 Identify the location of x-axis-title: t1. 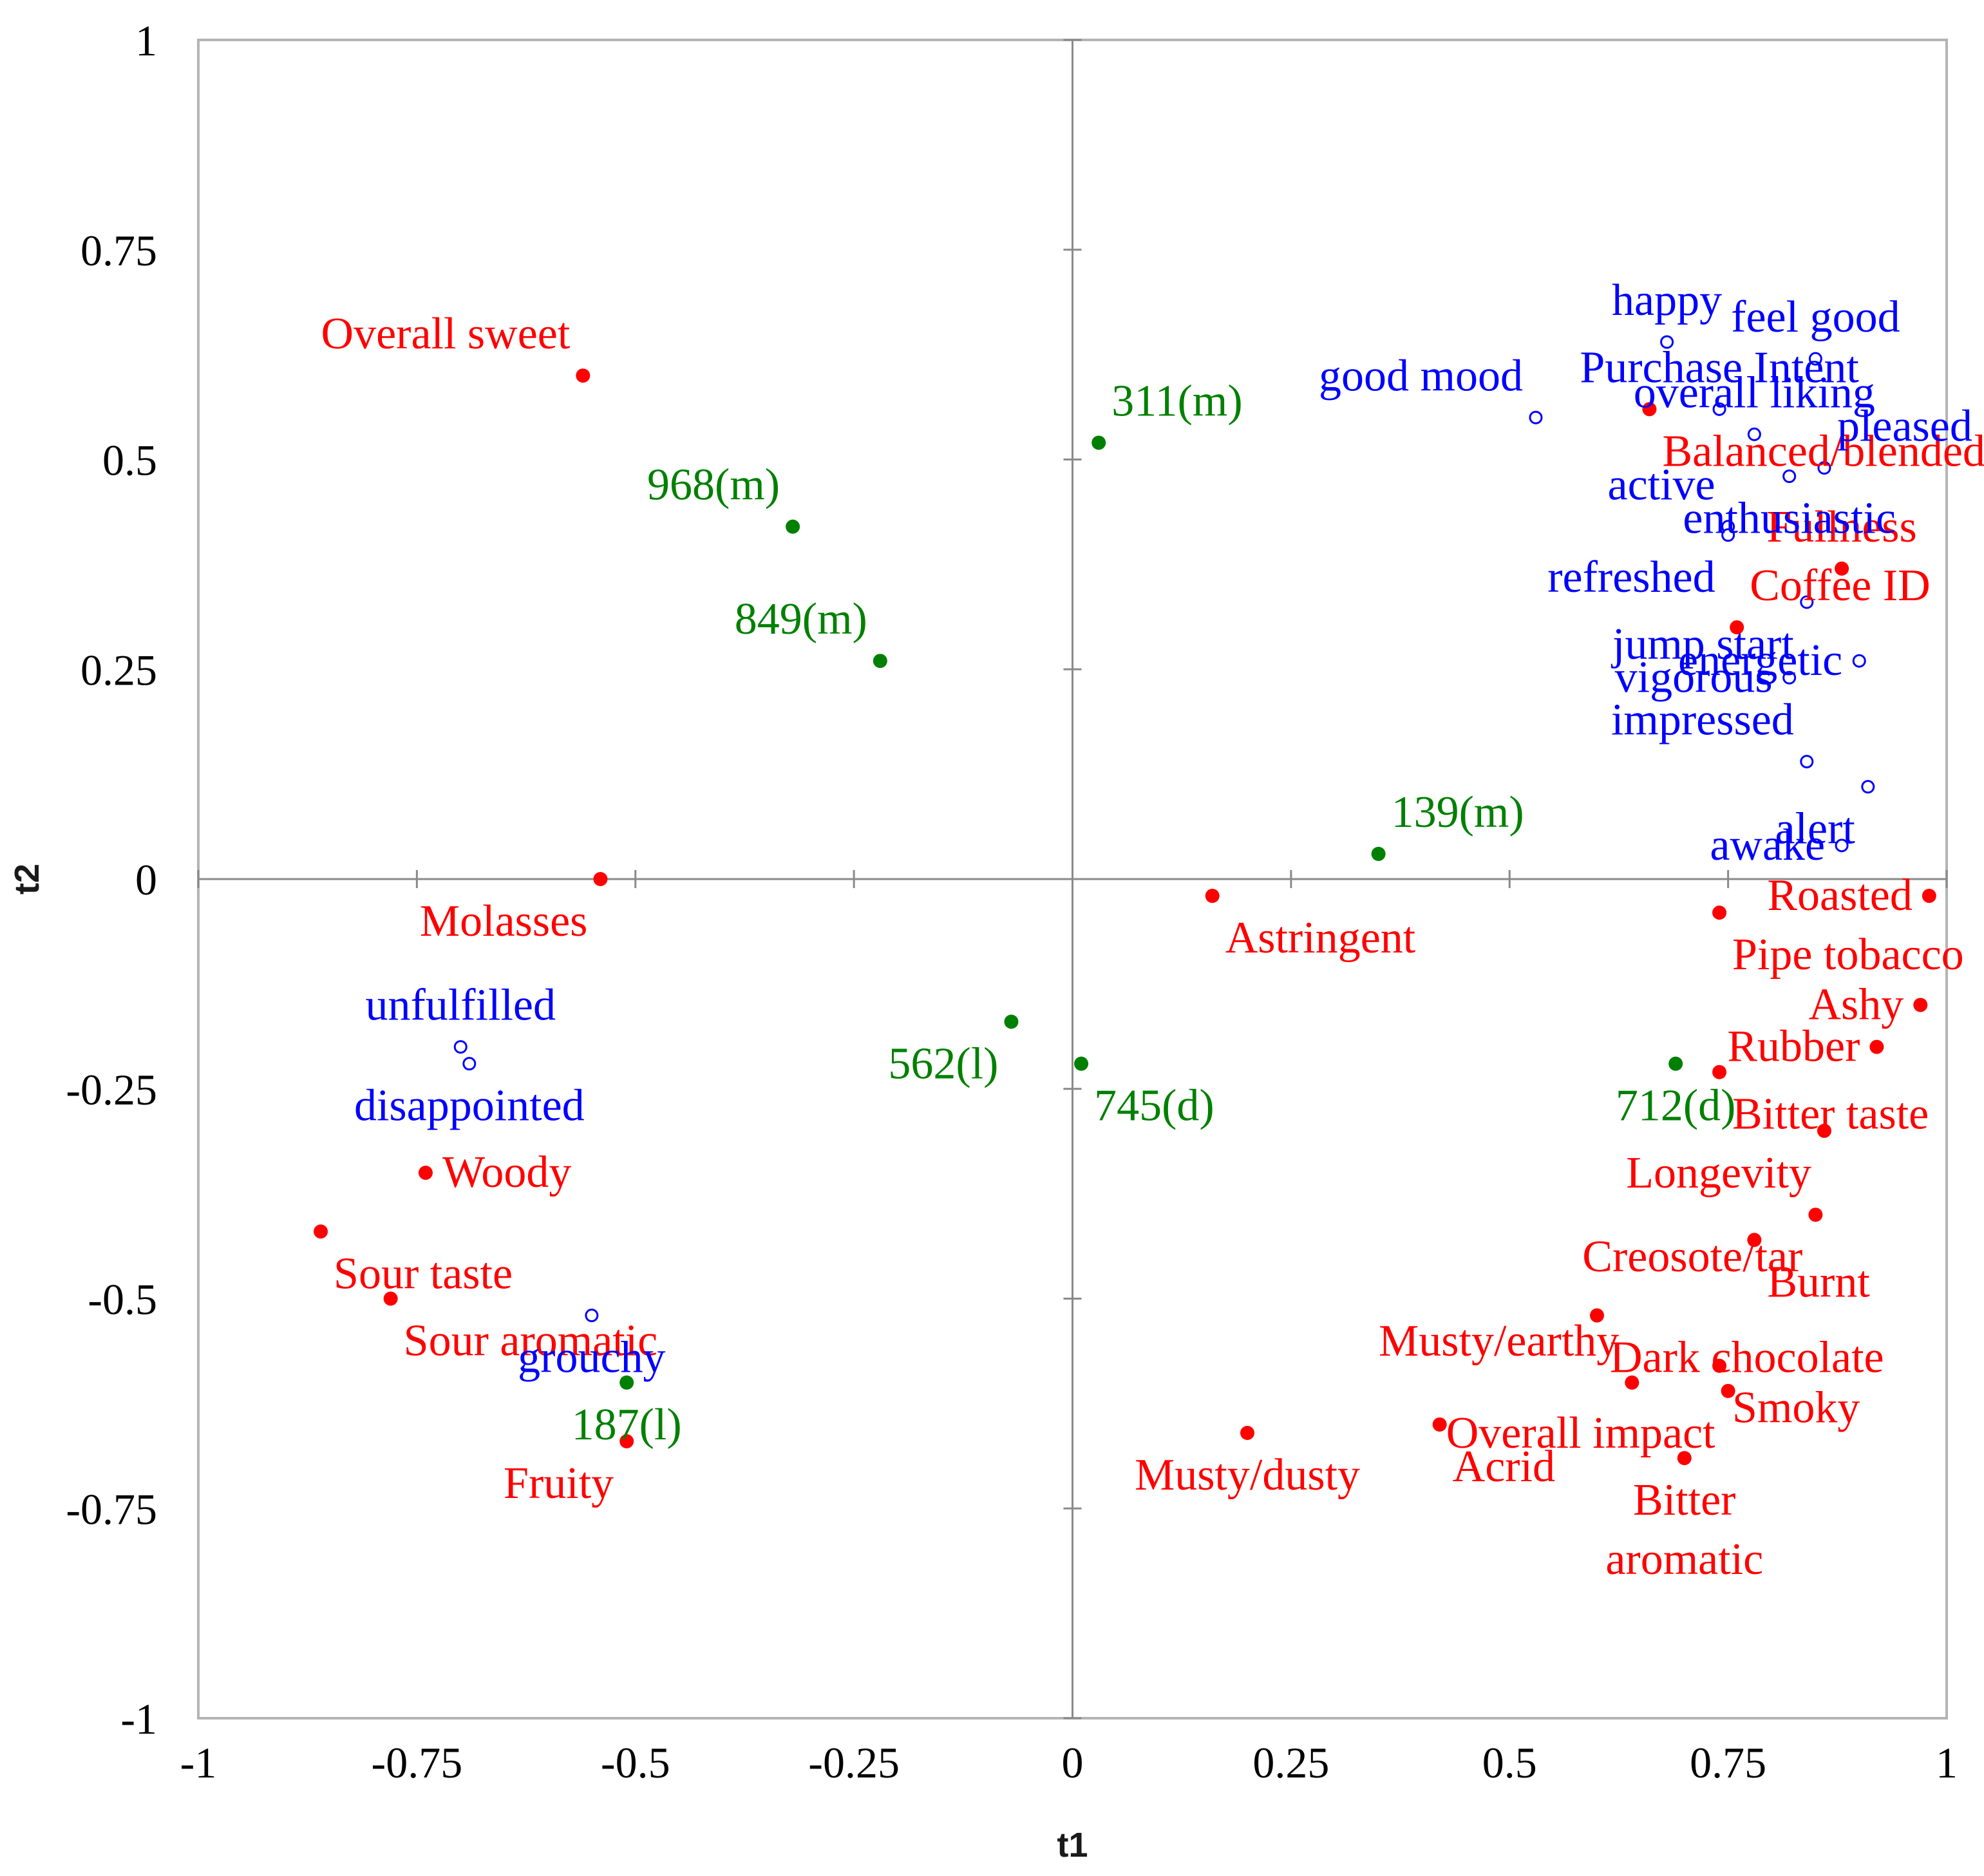
(1073, 1845).